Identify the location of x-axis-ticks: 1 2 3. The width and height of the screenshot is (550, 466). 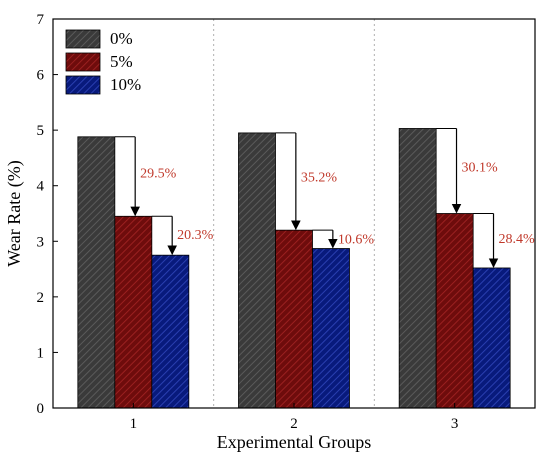
(294, 417).